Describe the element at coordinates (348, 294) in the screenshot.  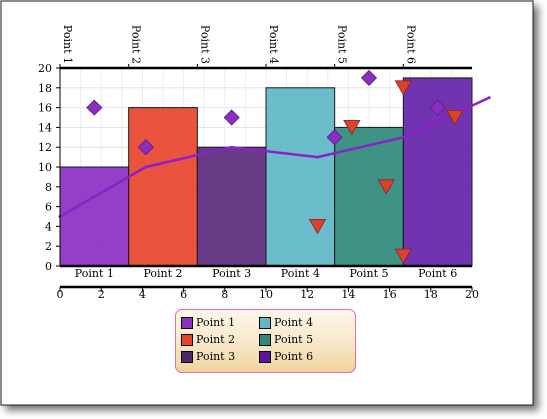
I see `secondary-x-tick-label: 14` at that location.